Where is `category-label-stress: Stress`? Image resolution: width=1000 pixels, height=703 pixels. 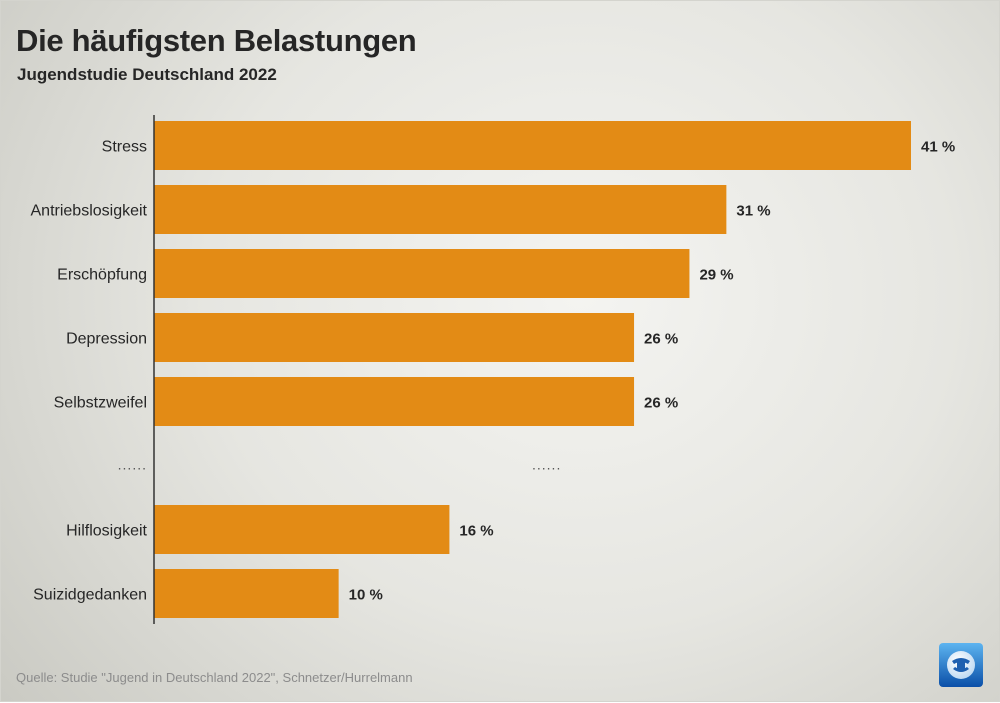 category-label-stress: Stress is located at coordinates (124, 147).